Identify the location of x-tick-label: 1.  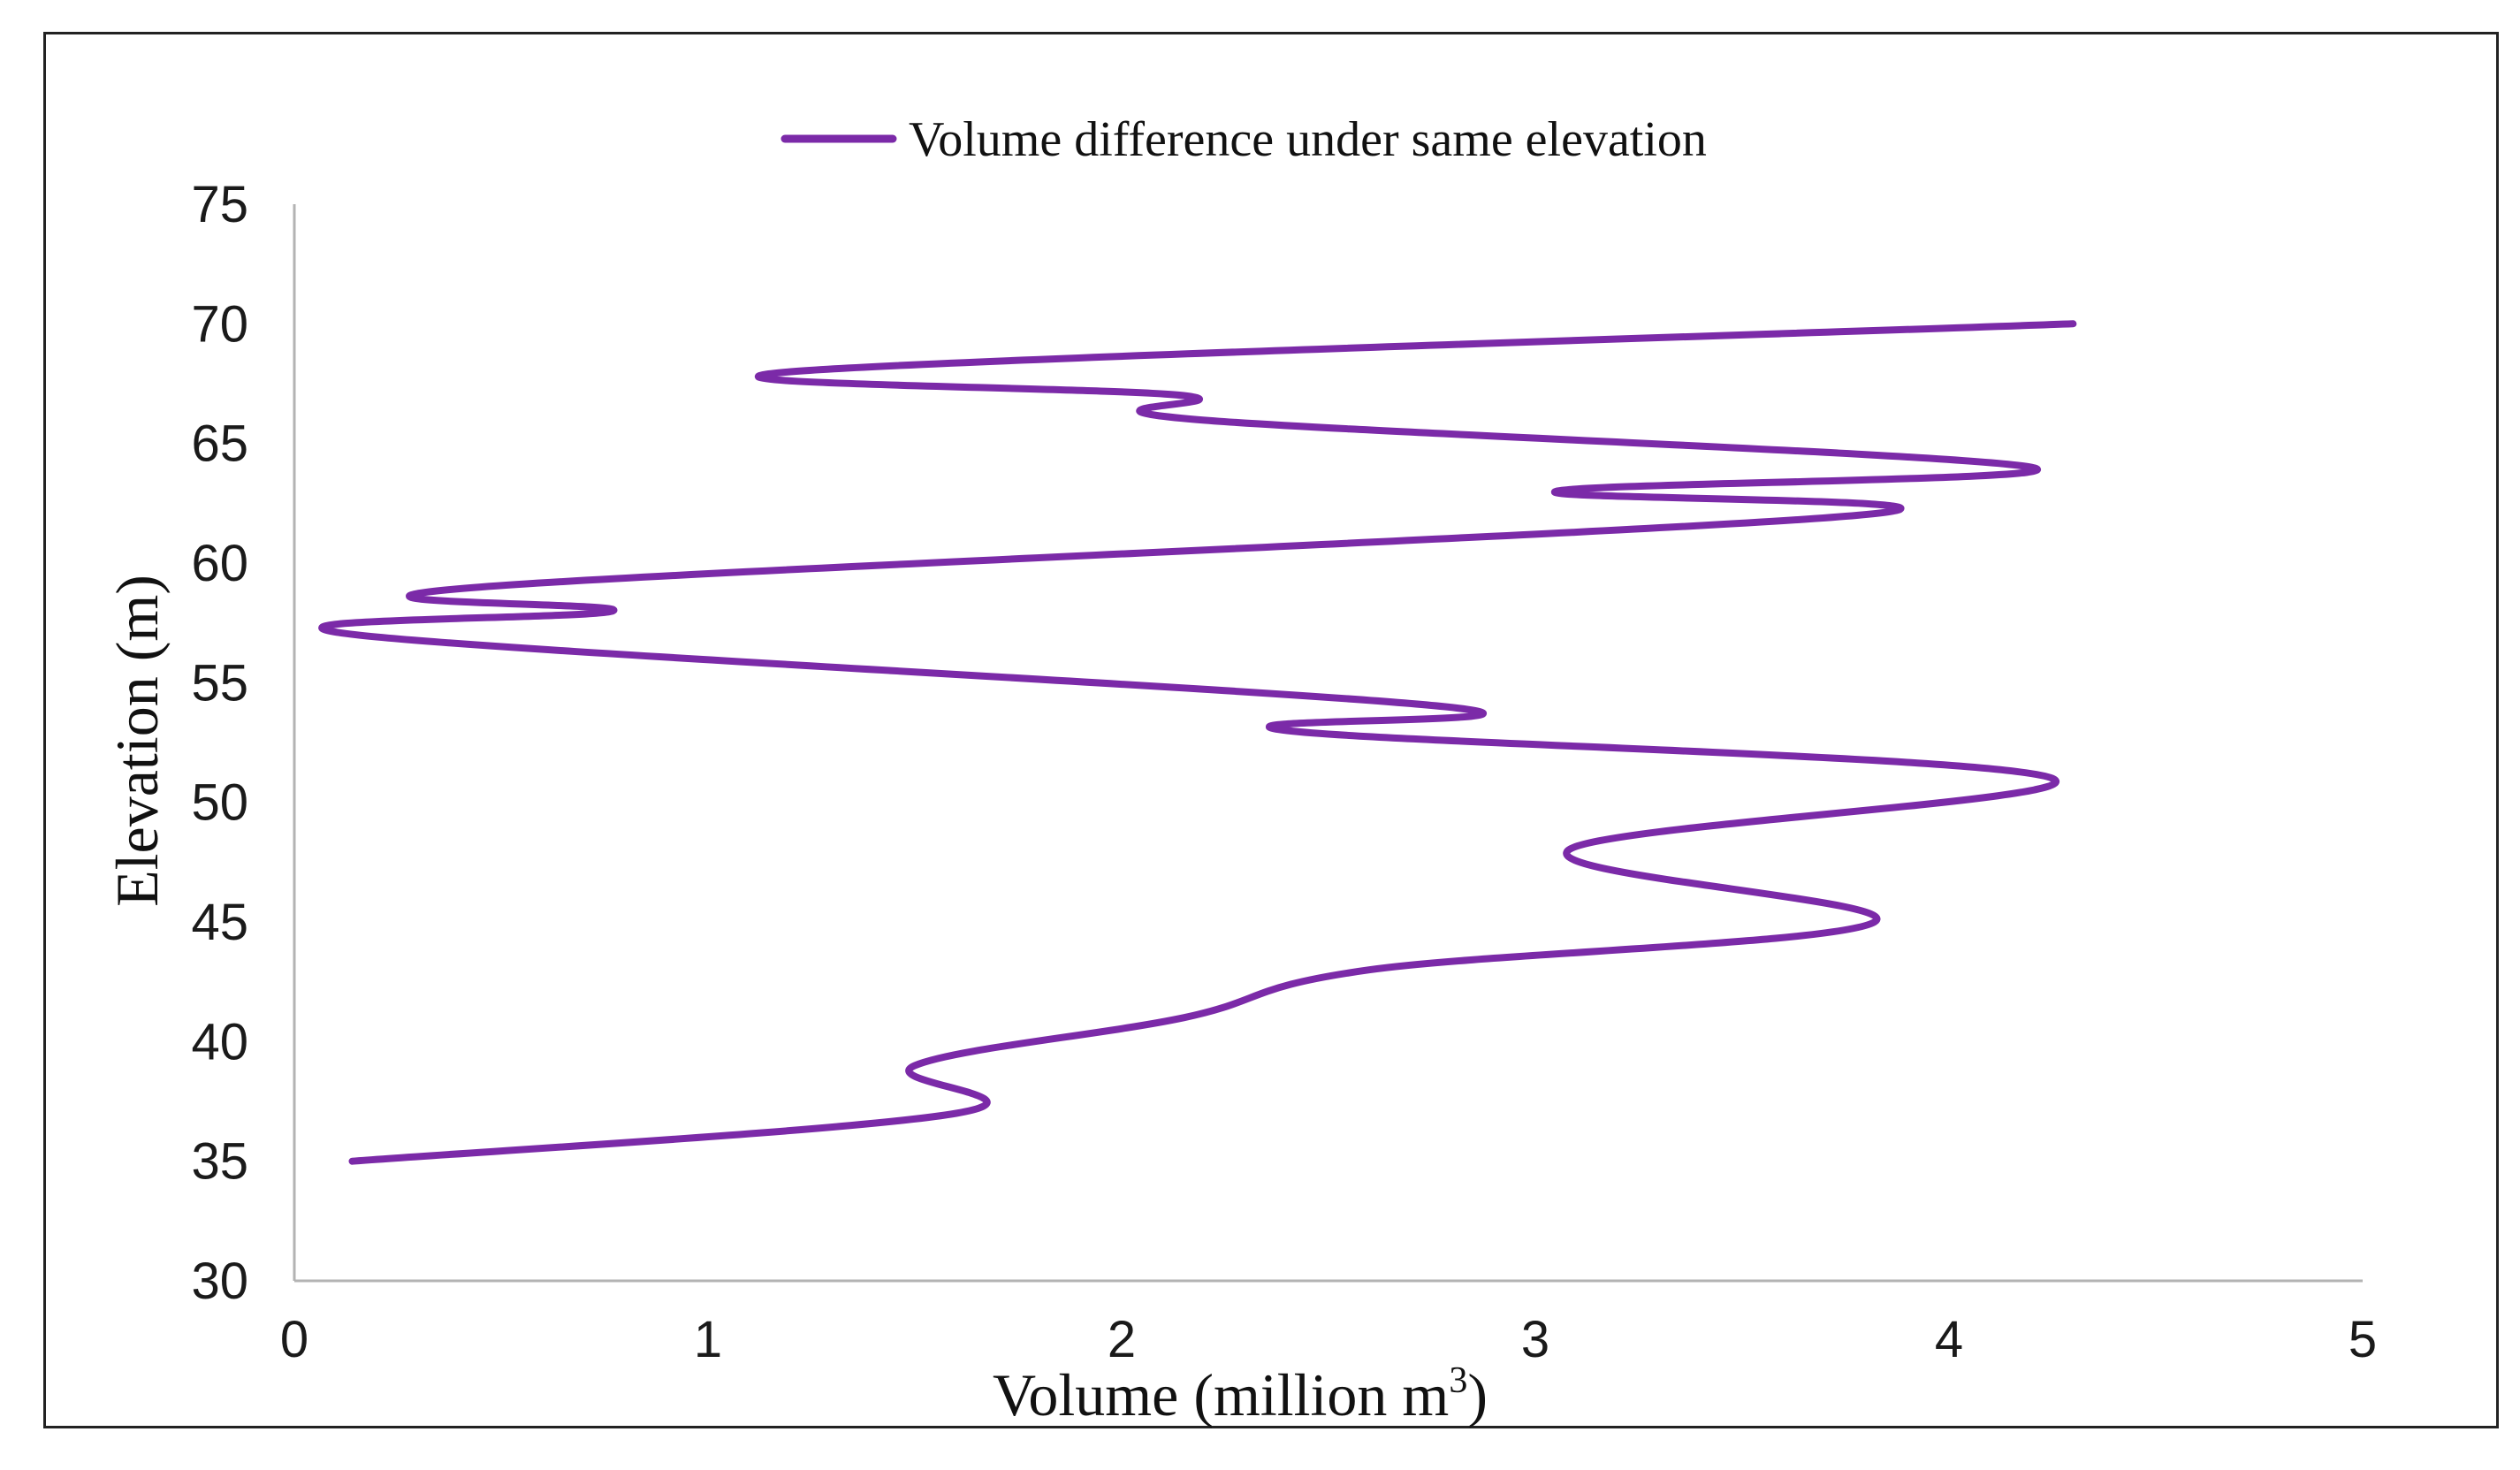
(708, 1339).